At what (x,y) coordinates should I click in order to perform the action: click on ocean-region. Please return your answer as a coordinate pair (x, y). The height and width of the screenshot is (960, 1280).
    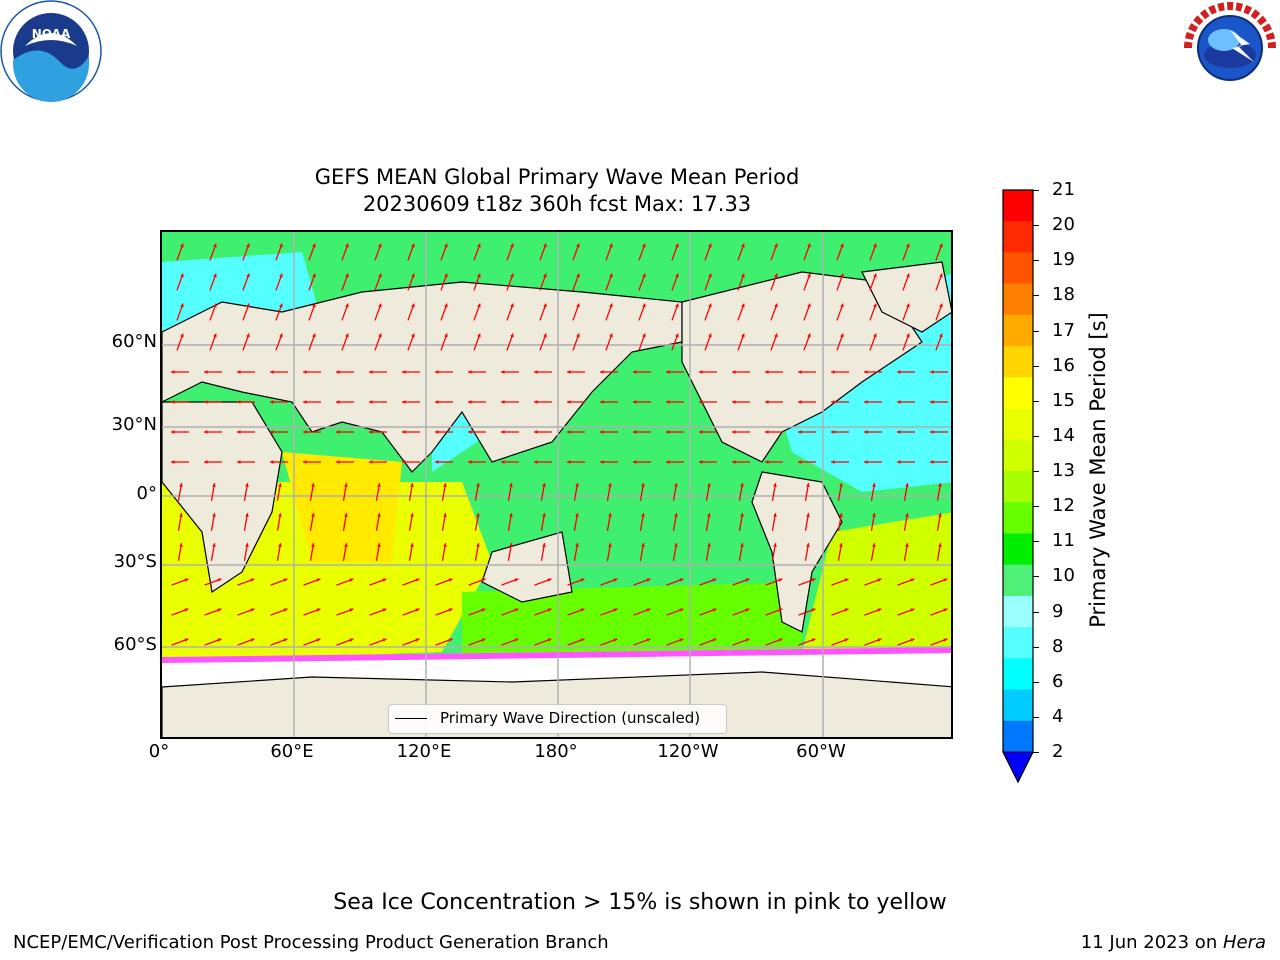
    Looking at the image, I should click on (632, 622).